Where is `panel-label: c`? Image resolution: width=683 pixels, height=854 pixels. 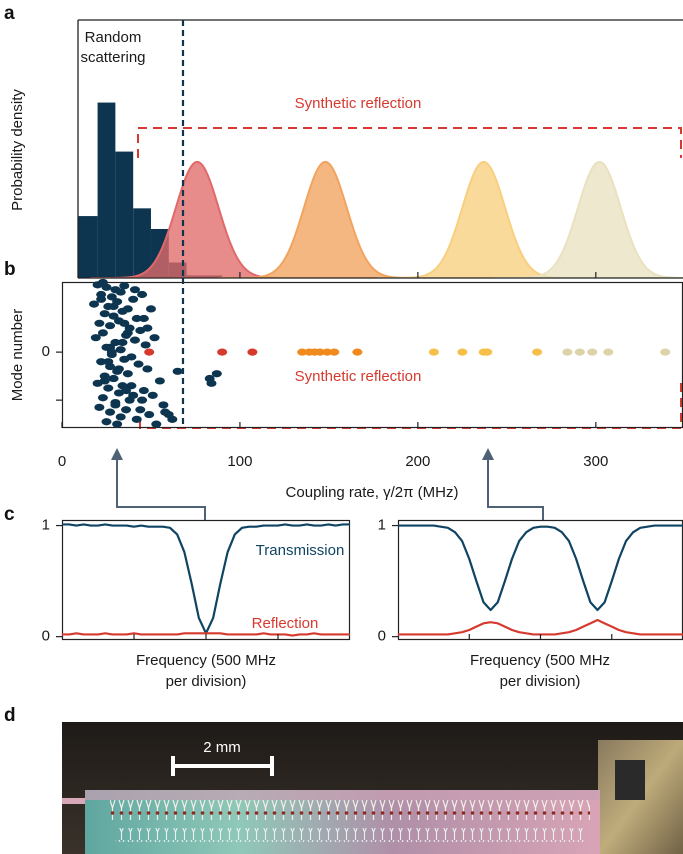
panel-label: c is located at coordinates (9, 514).